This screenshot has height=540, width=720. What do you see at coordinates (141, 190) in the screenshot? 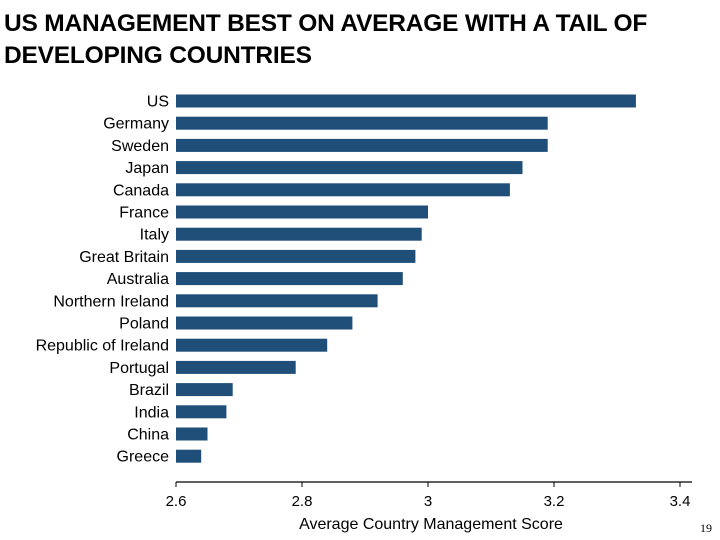
I see `category-label: Canada` at bounding box center [141, 190].